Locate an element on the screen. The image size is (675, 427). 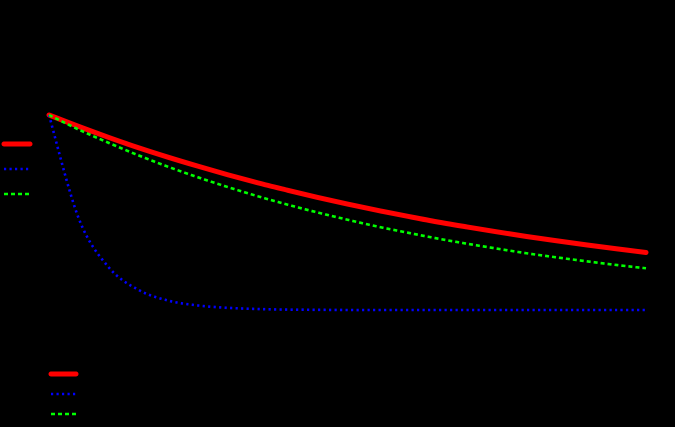
legend-left is located at coordinates (17, 168).